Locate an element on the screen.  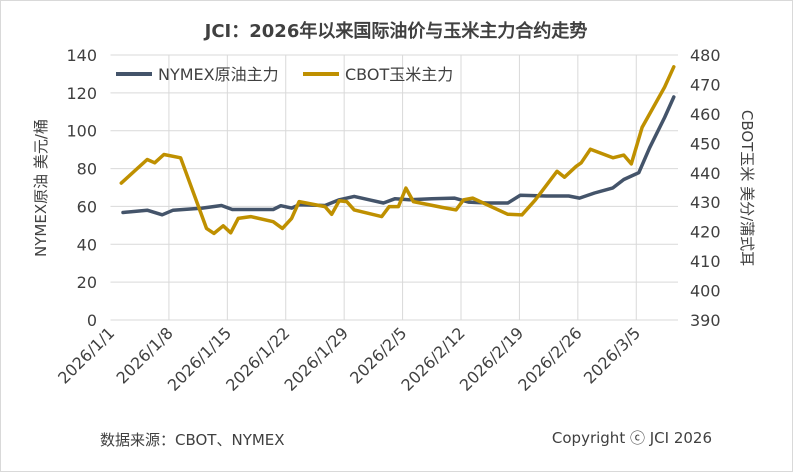
y-left-tick-label: 60 is located at coordinates (87, 206).